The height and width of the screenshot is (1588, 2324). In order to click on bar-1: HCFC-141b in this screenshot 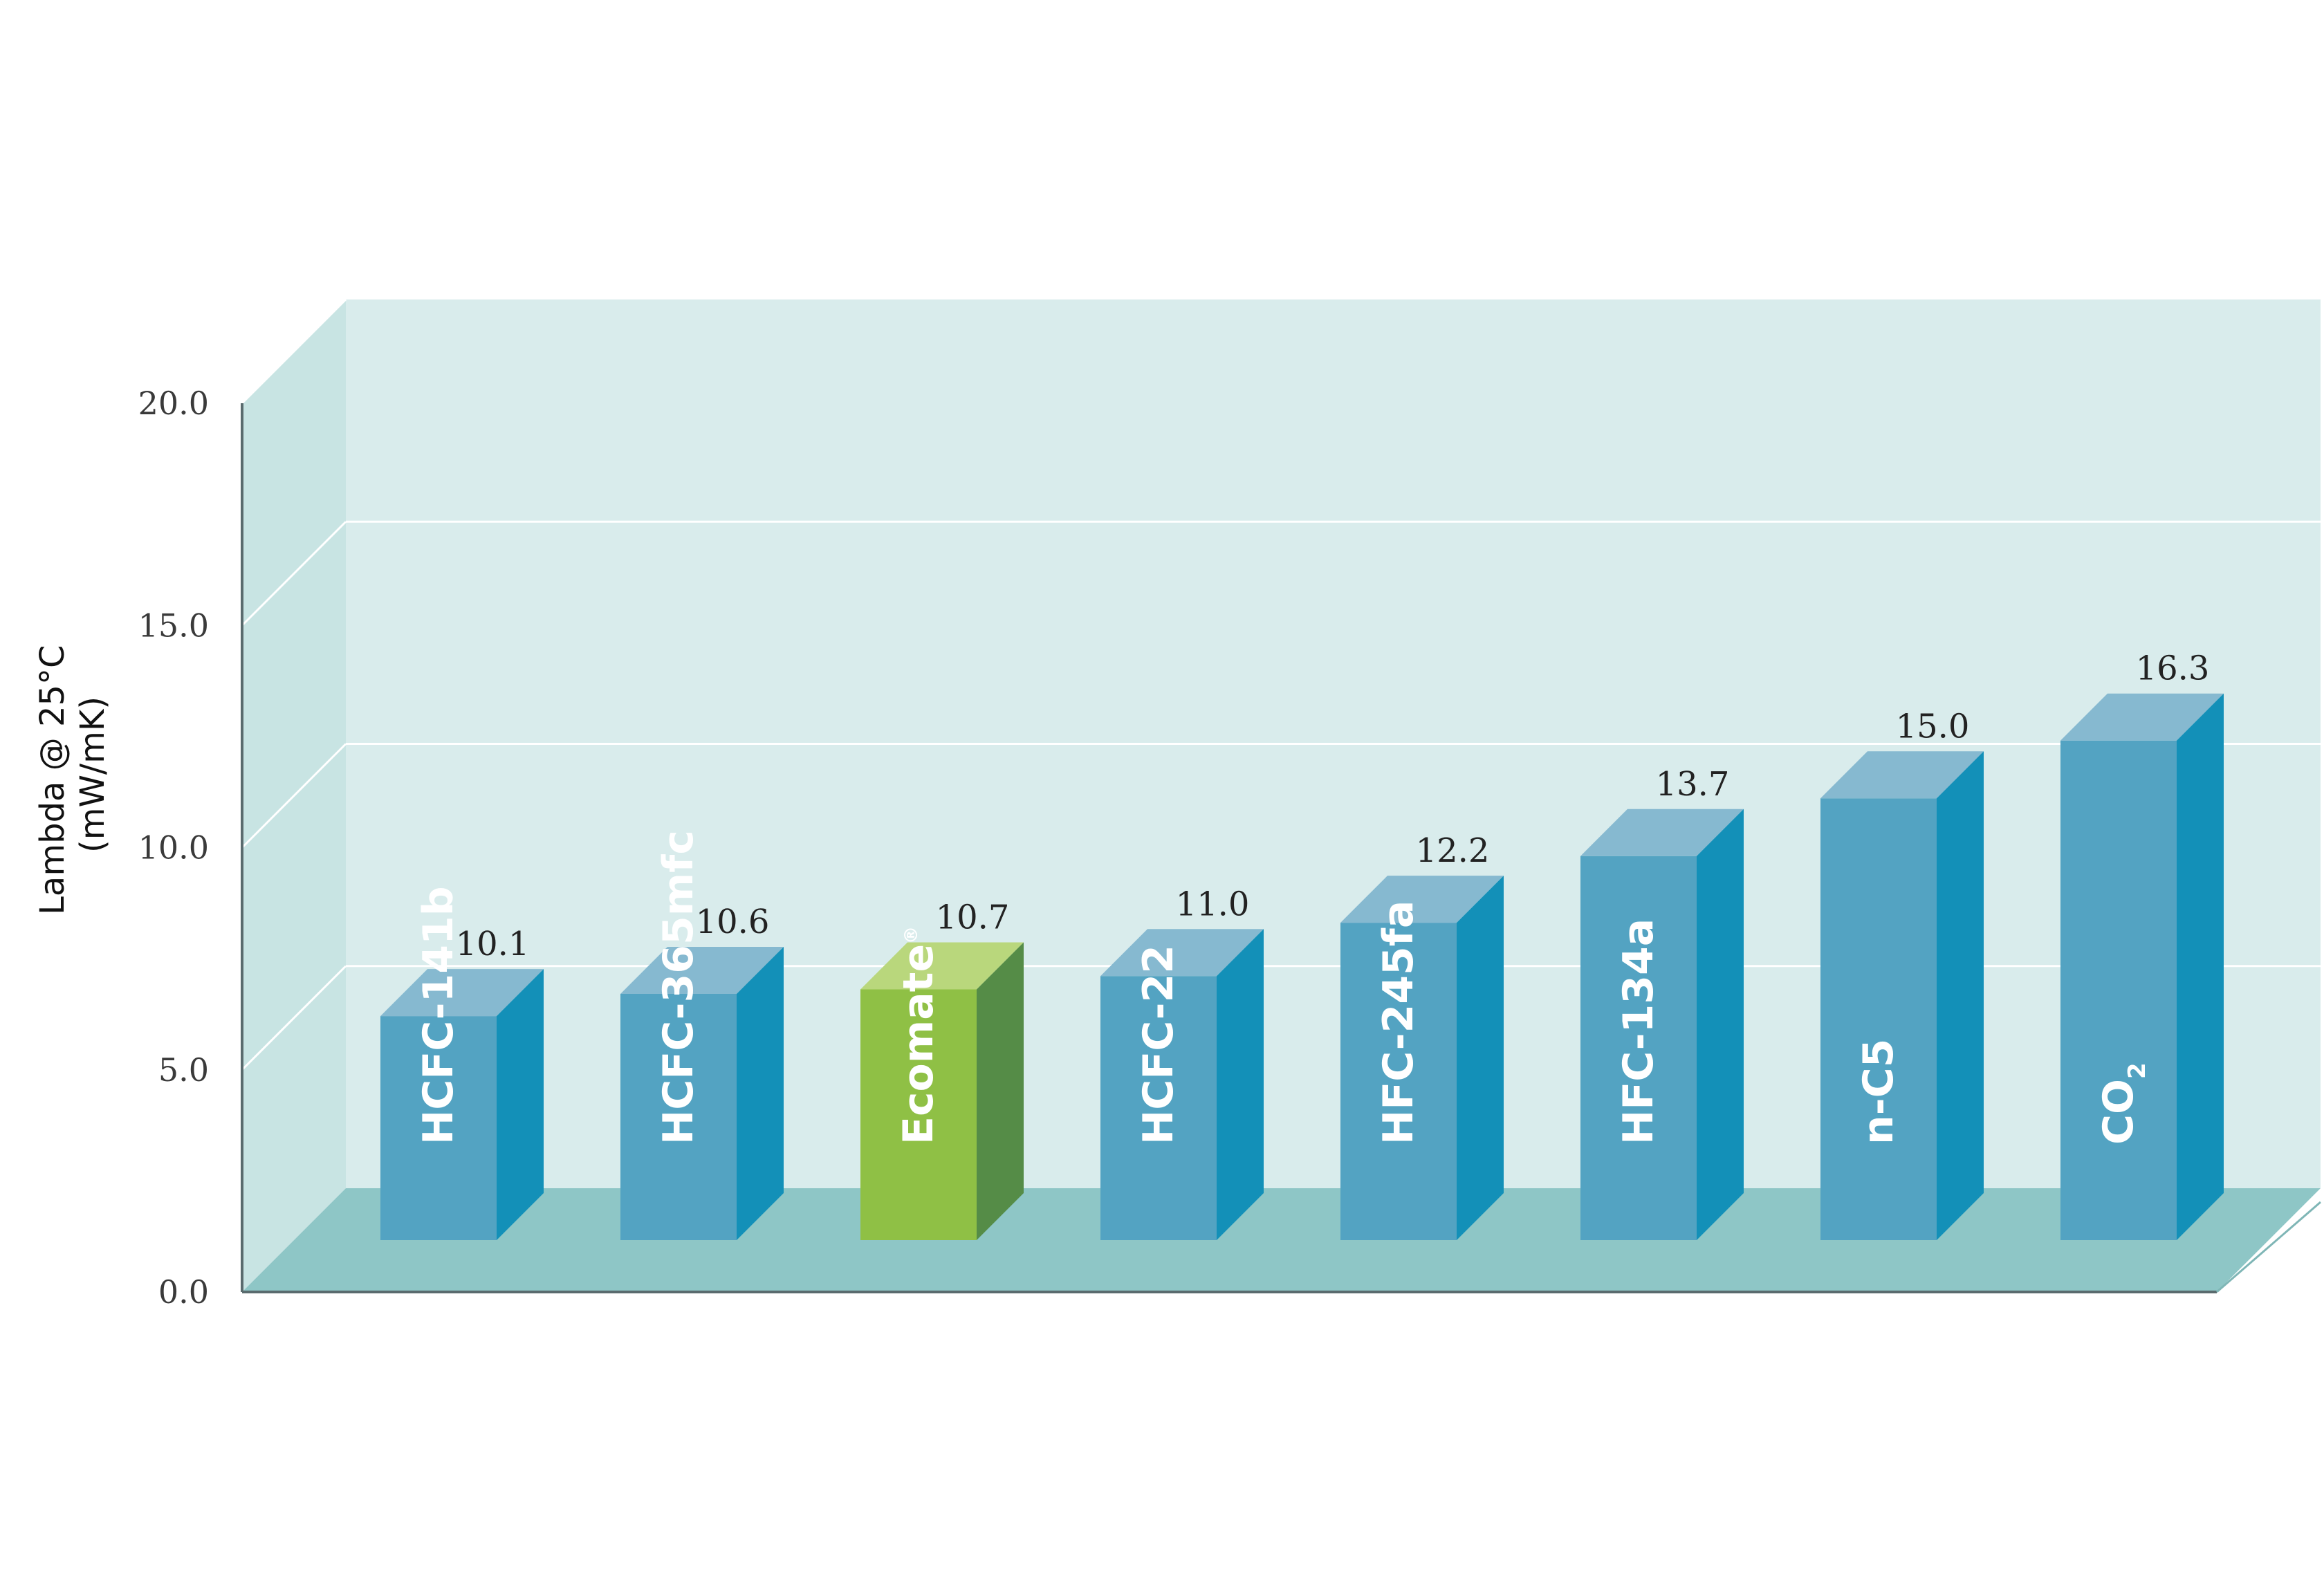, I will do `click(462, 1063)`.